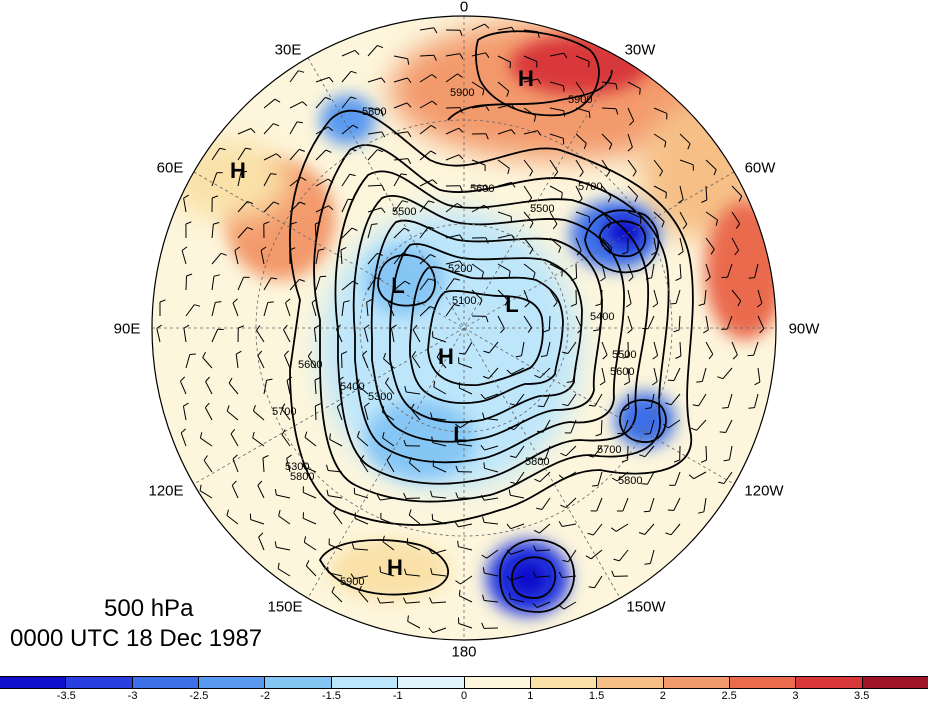 This screenshot has height=702, width=928. What do you see at coordinates (464, 301) in the screenshot?
I see `contour-label: 5100` at bounding box center [464, 301].